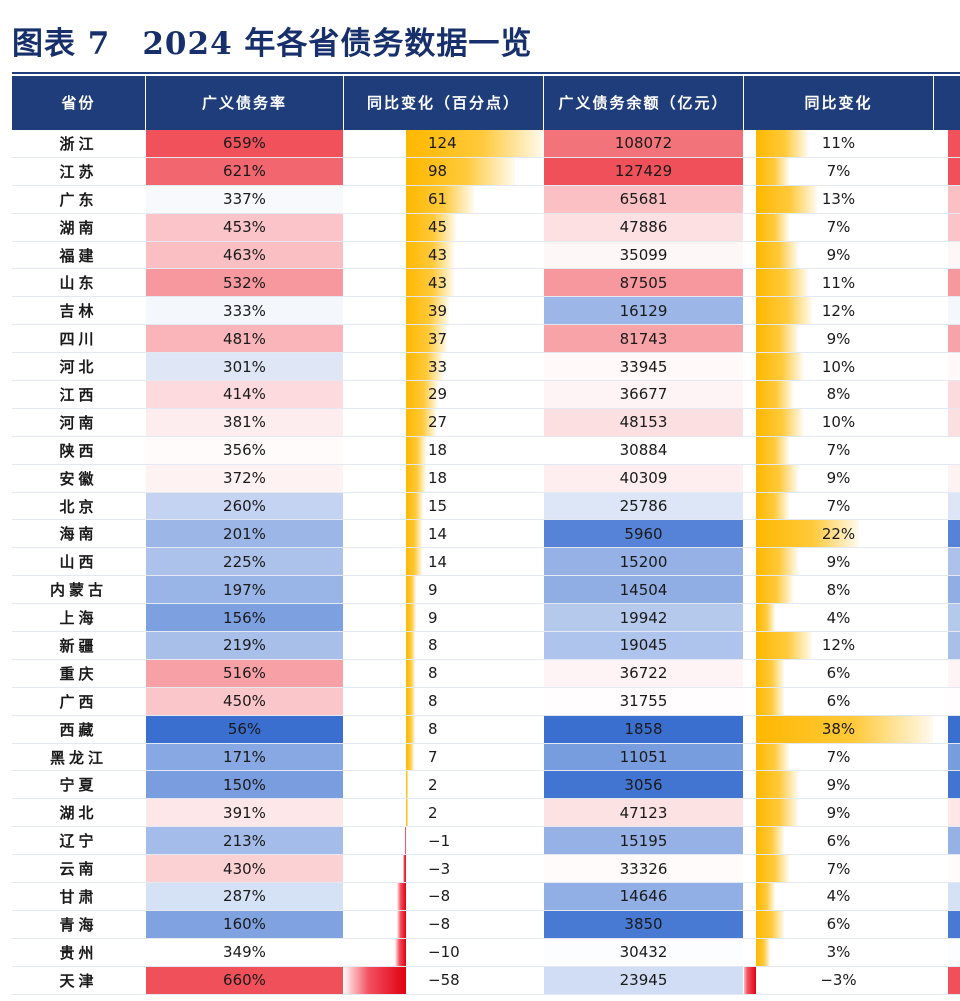 The width and height of the screenshot is (960, 1001). Describe the element at coordinates (644, 478) in the screenshot. I see `debt-balance-cell: 40309` at that location.